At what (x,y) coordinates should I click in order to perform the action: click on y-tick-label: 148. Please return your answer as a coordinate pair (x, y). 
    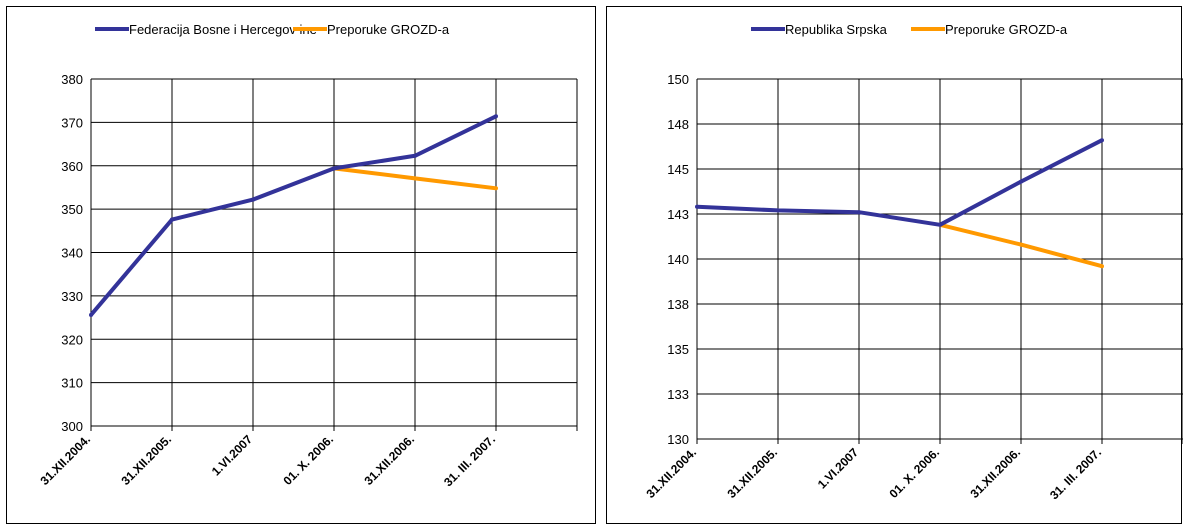
    Looking at the image, I should click on (678, 124).